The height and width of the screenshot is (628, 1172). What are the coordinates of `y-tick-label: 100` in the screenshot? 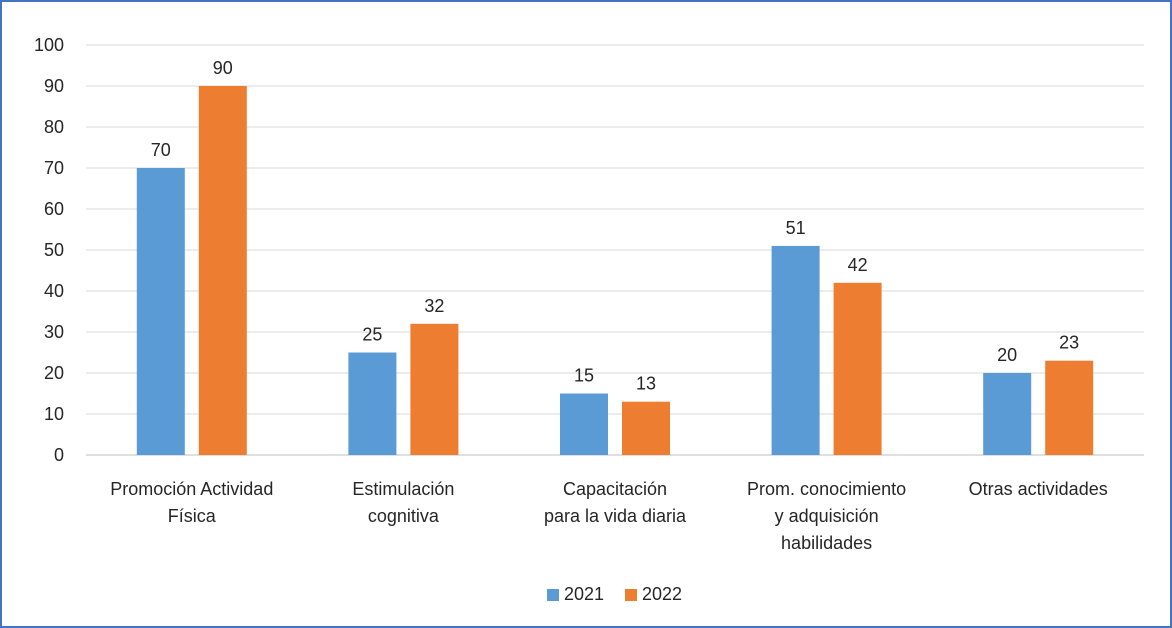 It's located at (49, 45).